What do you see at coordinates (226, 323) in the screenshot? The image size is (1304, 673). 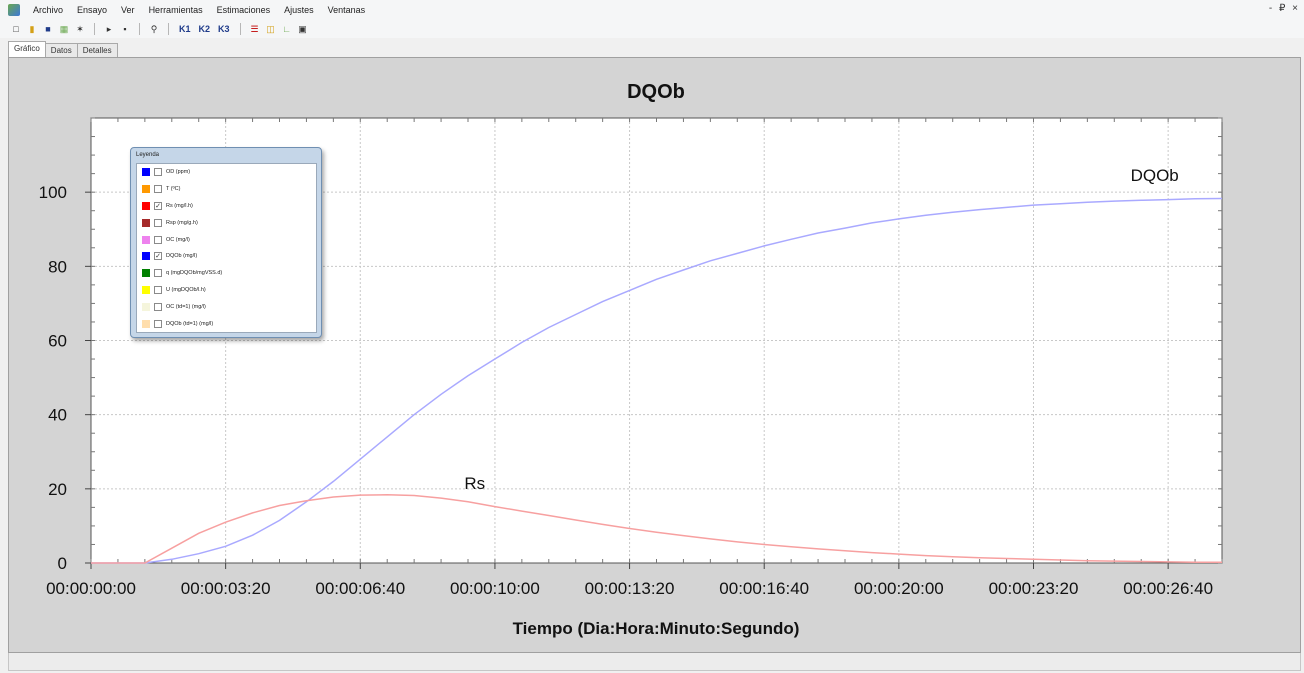 I see `legend-item: DQOb (td=1) (mg/l)` at bounding box center [226, 323].